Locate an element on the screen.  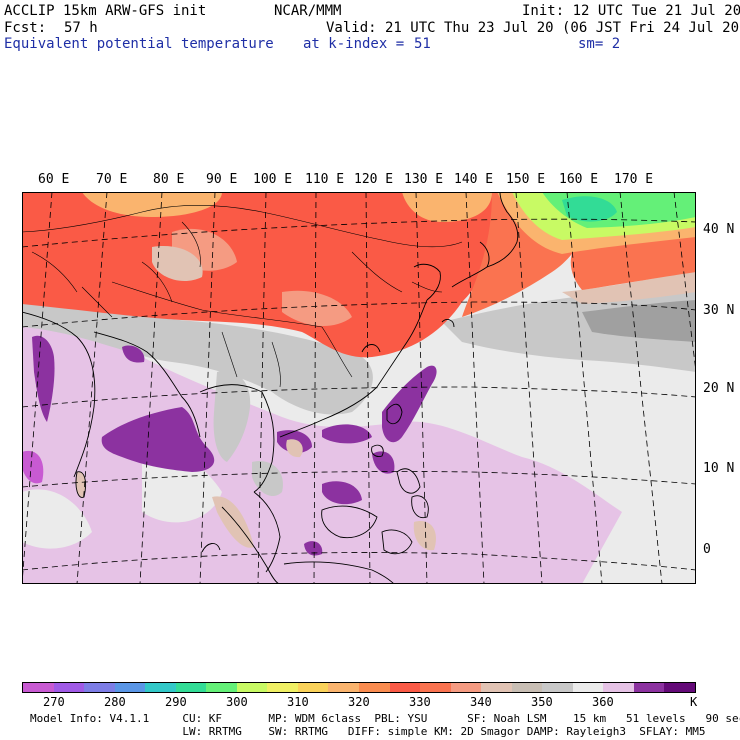
colorbar-tick: 330 is located at coordinates (420, 702).